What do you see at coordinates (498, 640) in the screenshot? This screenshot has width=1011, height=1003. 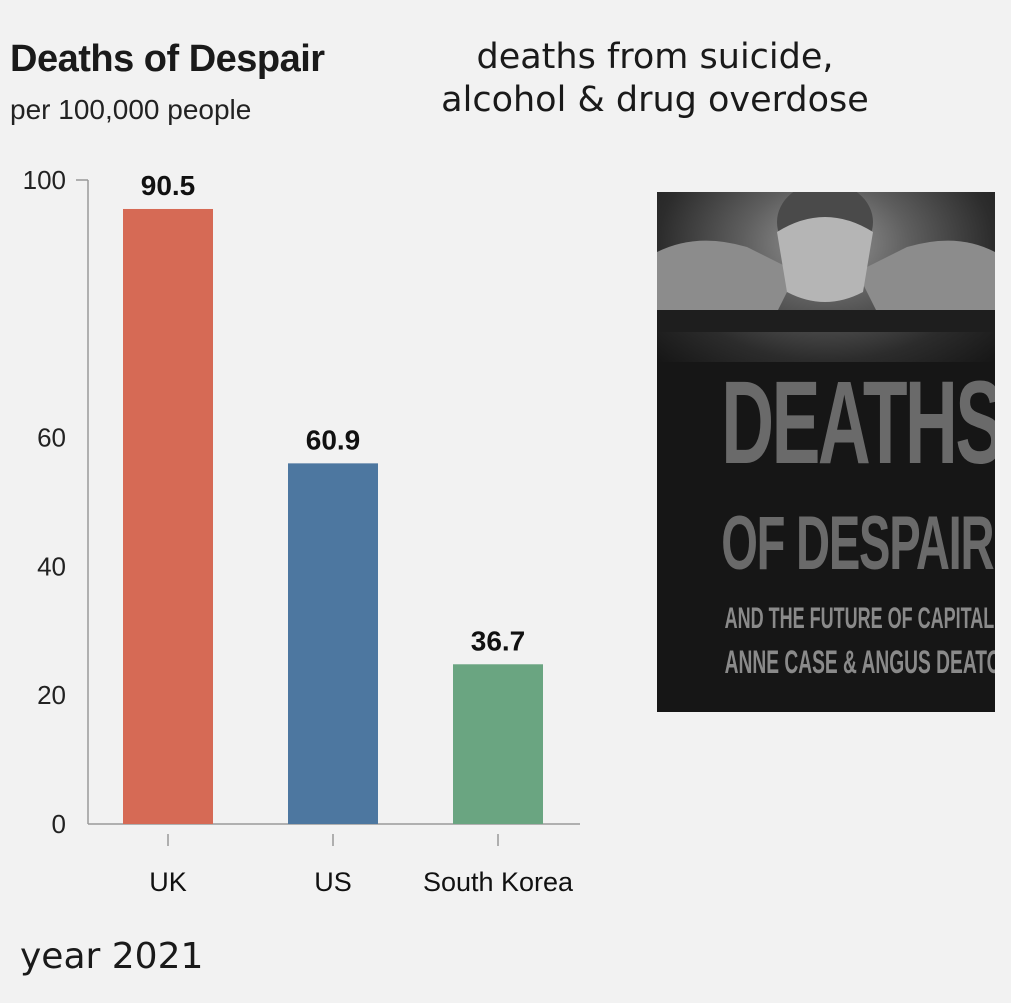 I see `data-label: 36.7` at bounding box center [498, 640].